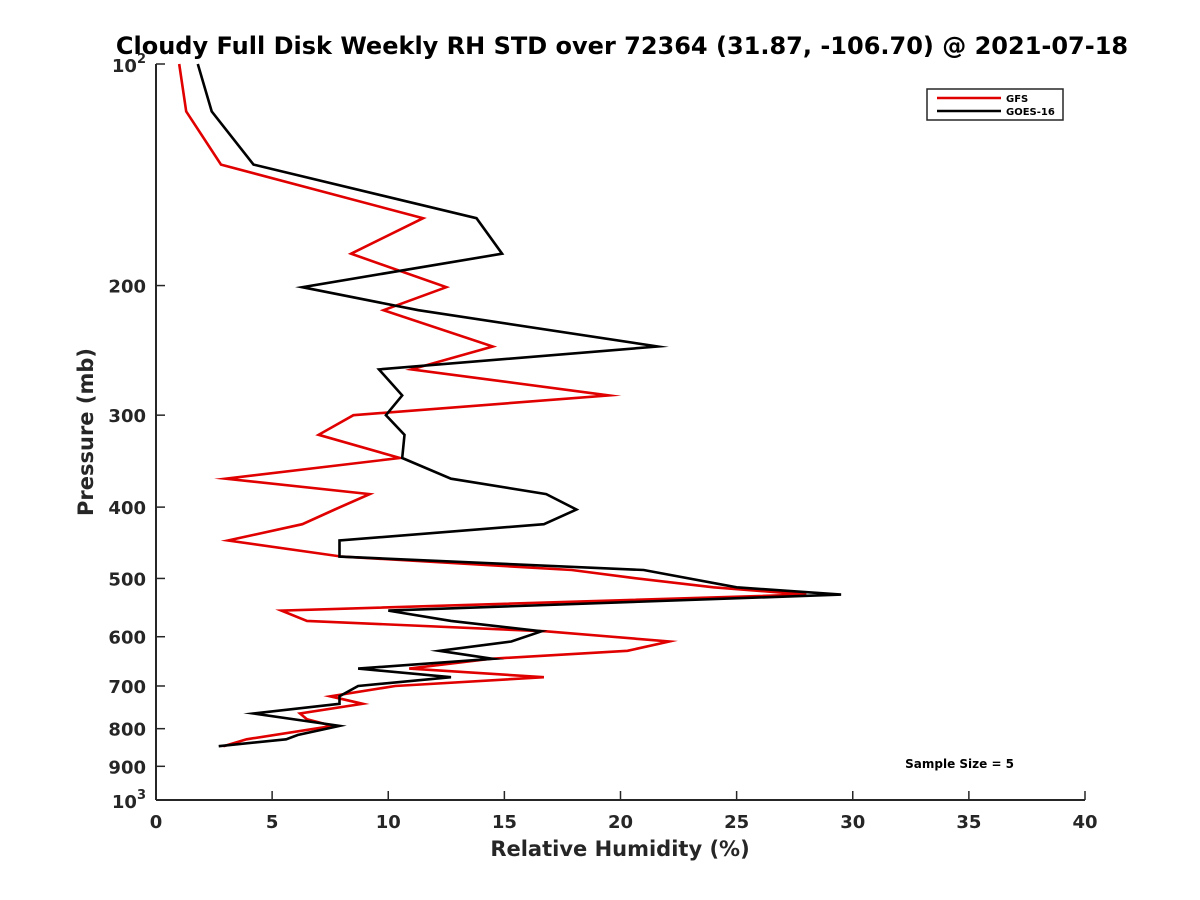 This screenshot has width=1200, height=900. What do you see at coordinates (968, 822) in the screenshot?
I see `x-tick-label: 35` at bounding box center [968, 822].